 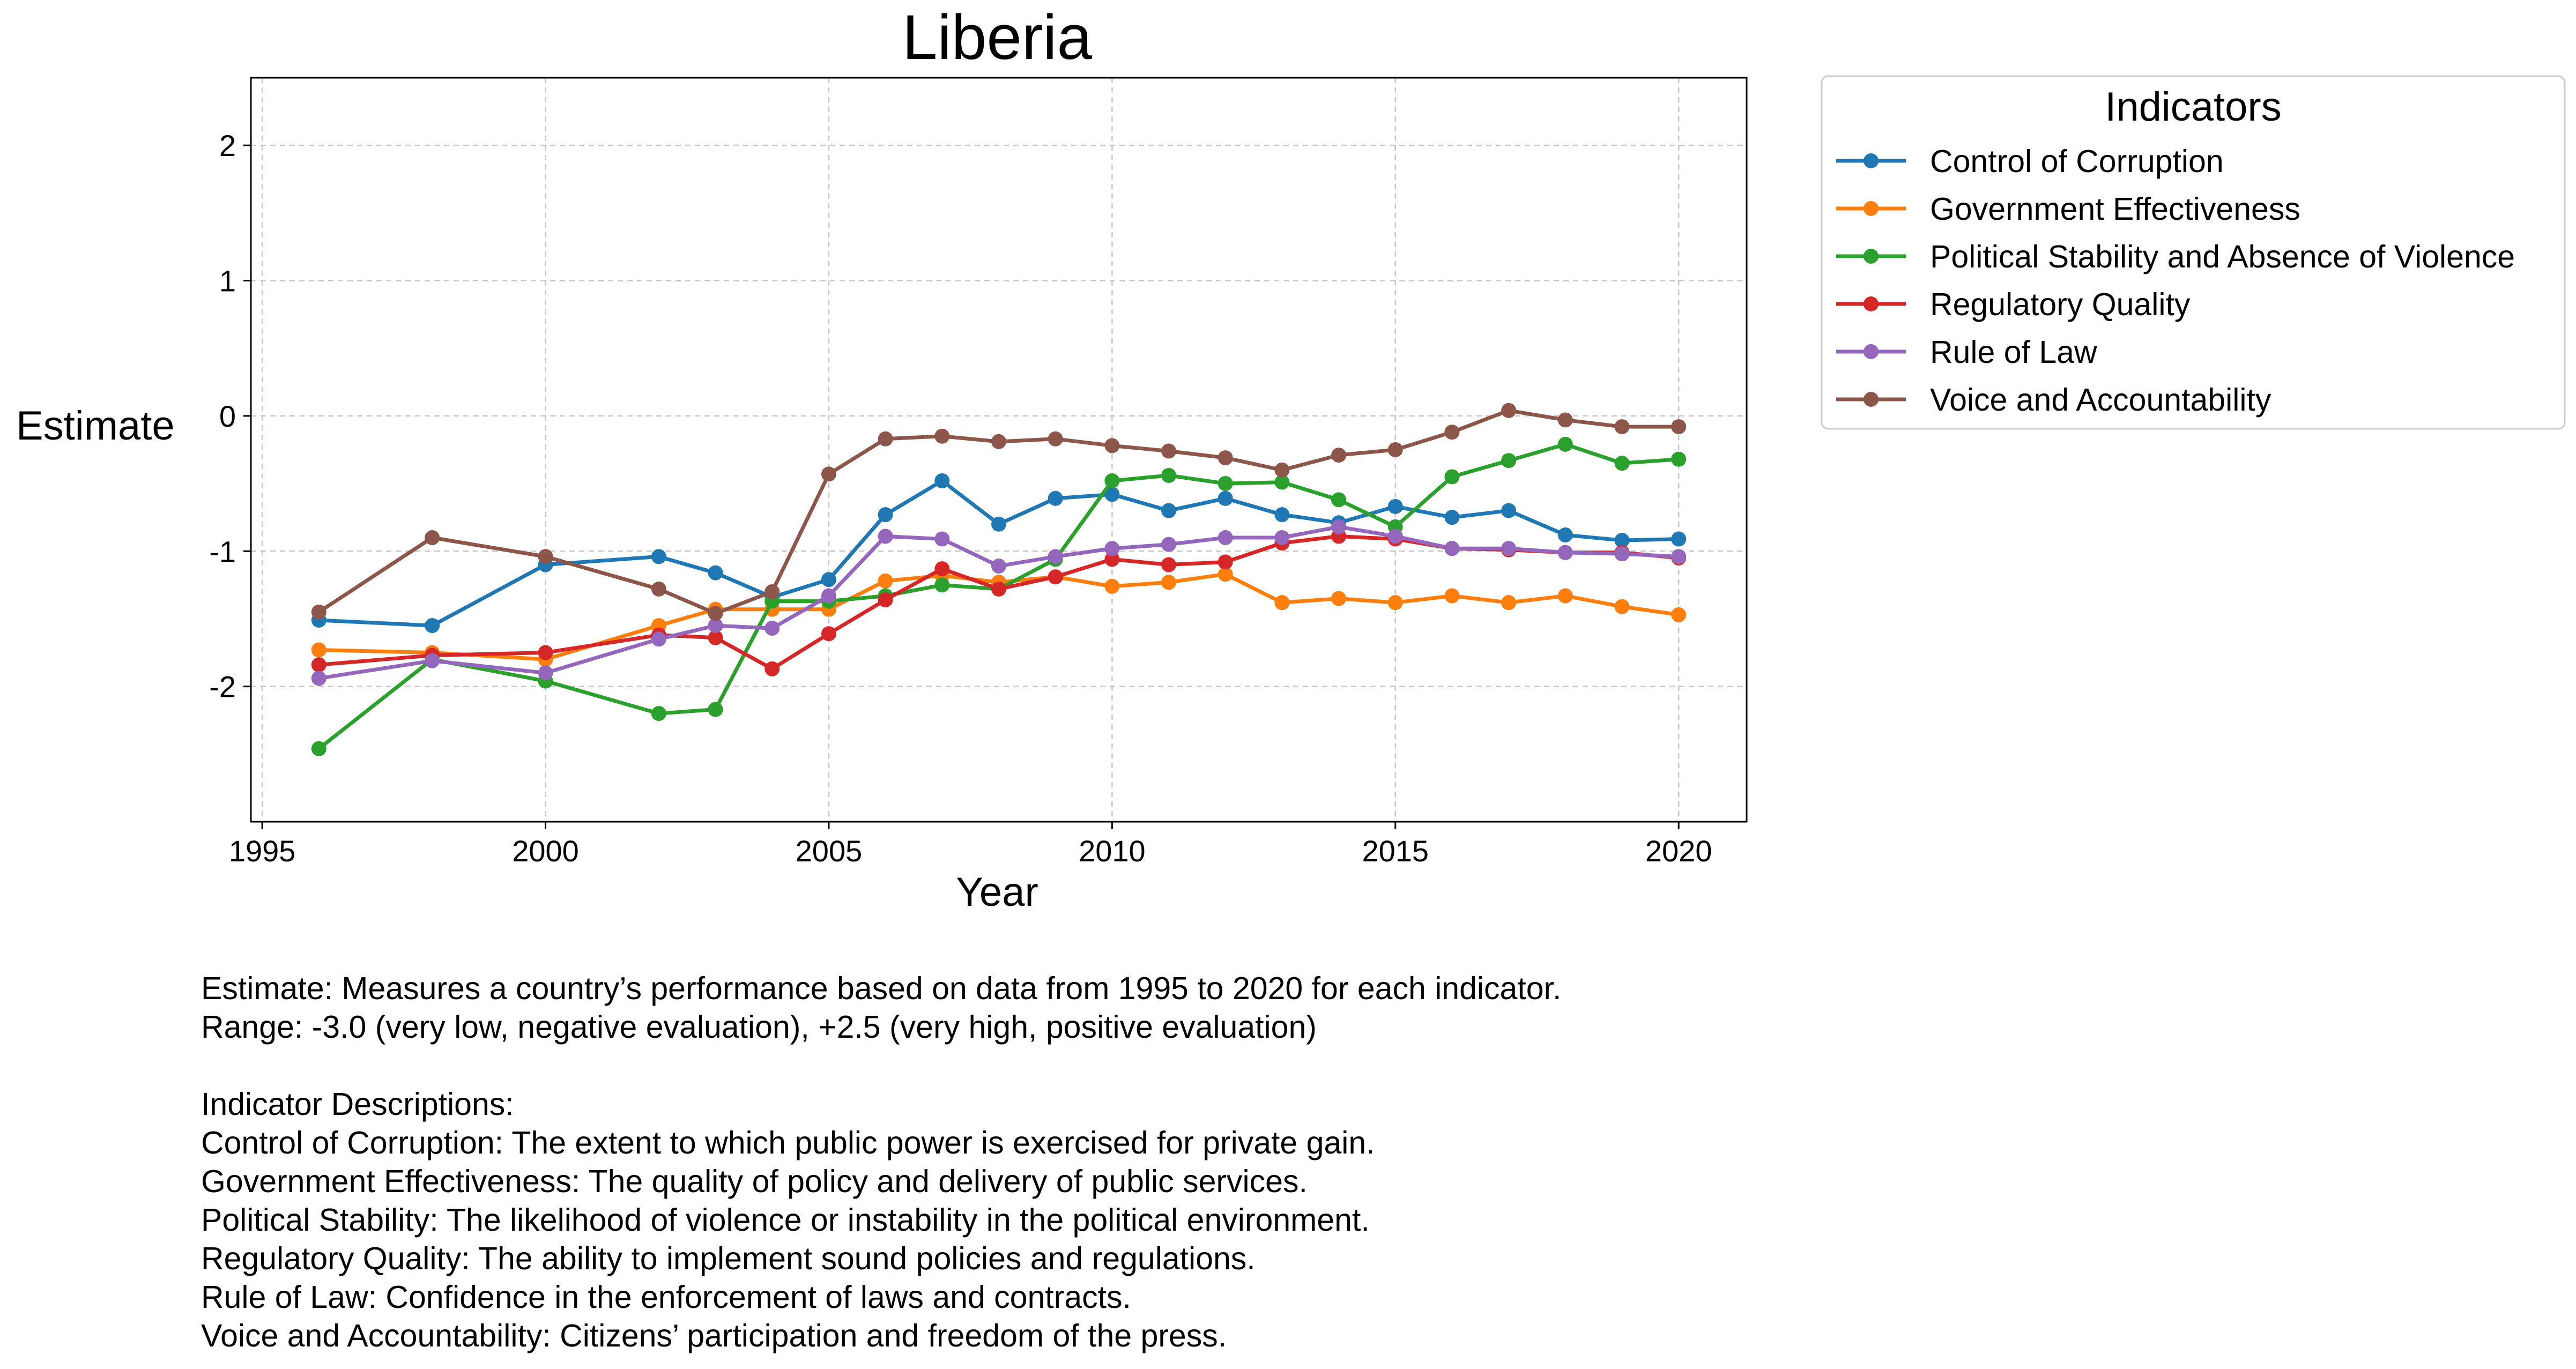 What do you see at coordinates (319, 678) in the screenshot?
I see `point-rule-of-law-1996` at bounding box center [319, 678].